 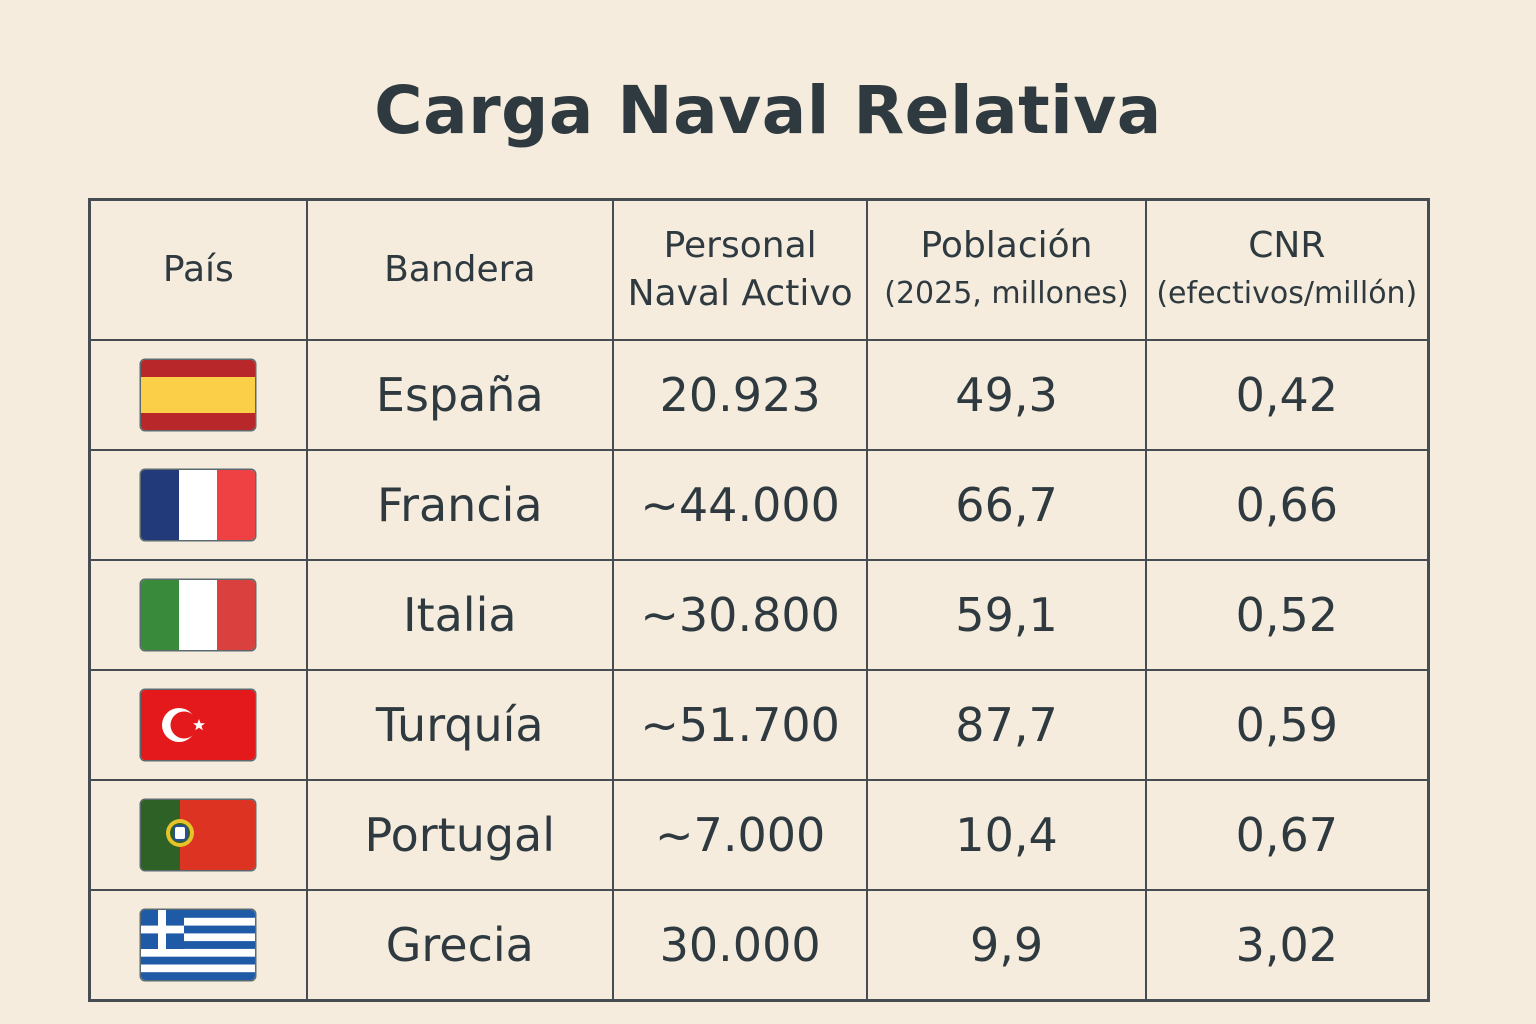 I want to click on personal-value: ~44.000, so click(x=740, y=505).